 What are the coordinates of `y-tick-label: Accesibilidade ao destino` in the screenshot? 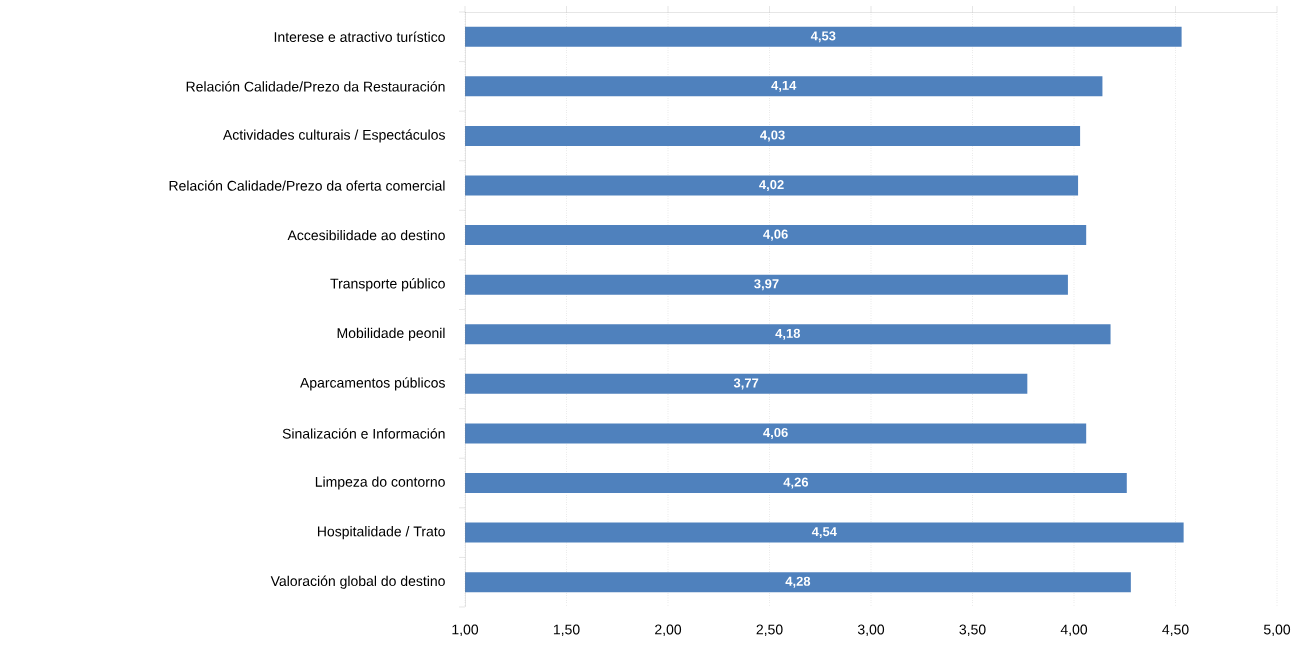 It's located at (366, 235).